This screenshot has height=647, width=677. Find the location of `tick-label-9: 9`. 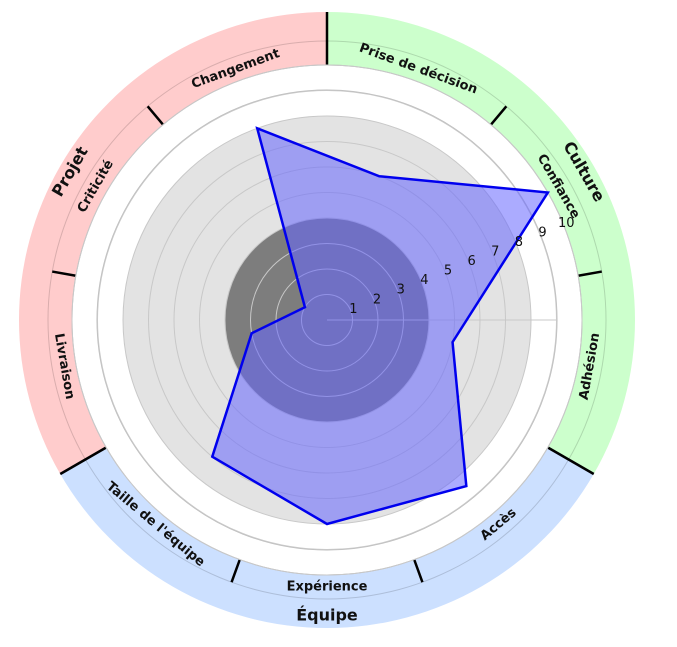

tick-label-9: 9 is located at coordinates (542, 232).